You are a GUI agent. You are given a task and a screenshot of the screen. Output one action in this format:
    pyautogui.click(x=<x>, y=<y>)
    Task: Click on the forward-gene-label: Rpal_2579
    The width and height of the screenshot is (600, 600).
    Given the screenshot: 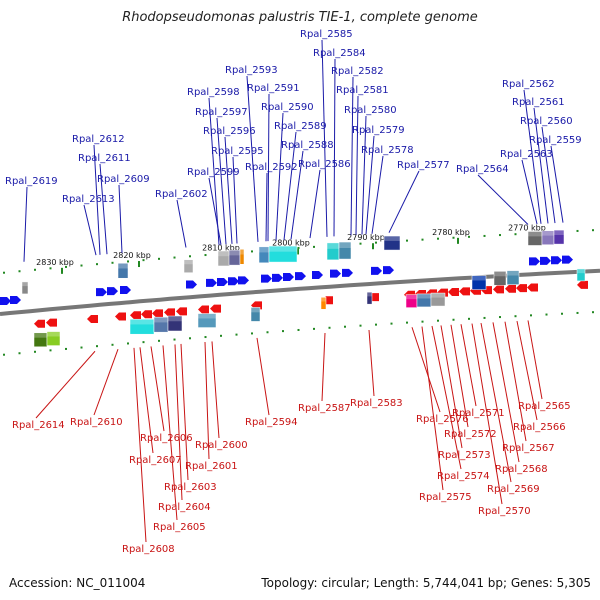 What is the action you would take?
    pyautogui.click(x=378, y=130)
    